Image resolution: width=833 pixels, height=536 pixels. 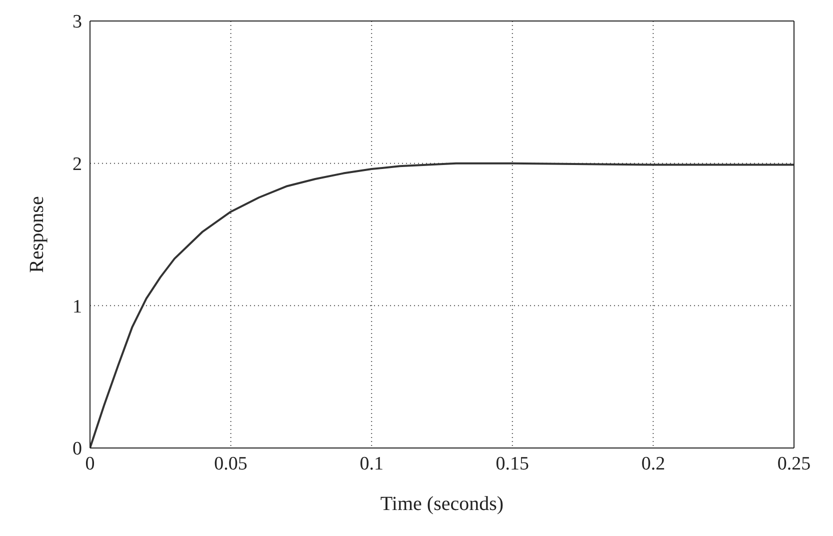 What do you see at coordinates (513, 463) in the screenshot?
I see `x-tick-label: 0.15` at bounding box center [513, 463].